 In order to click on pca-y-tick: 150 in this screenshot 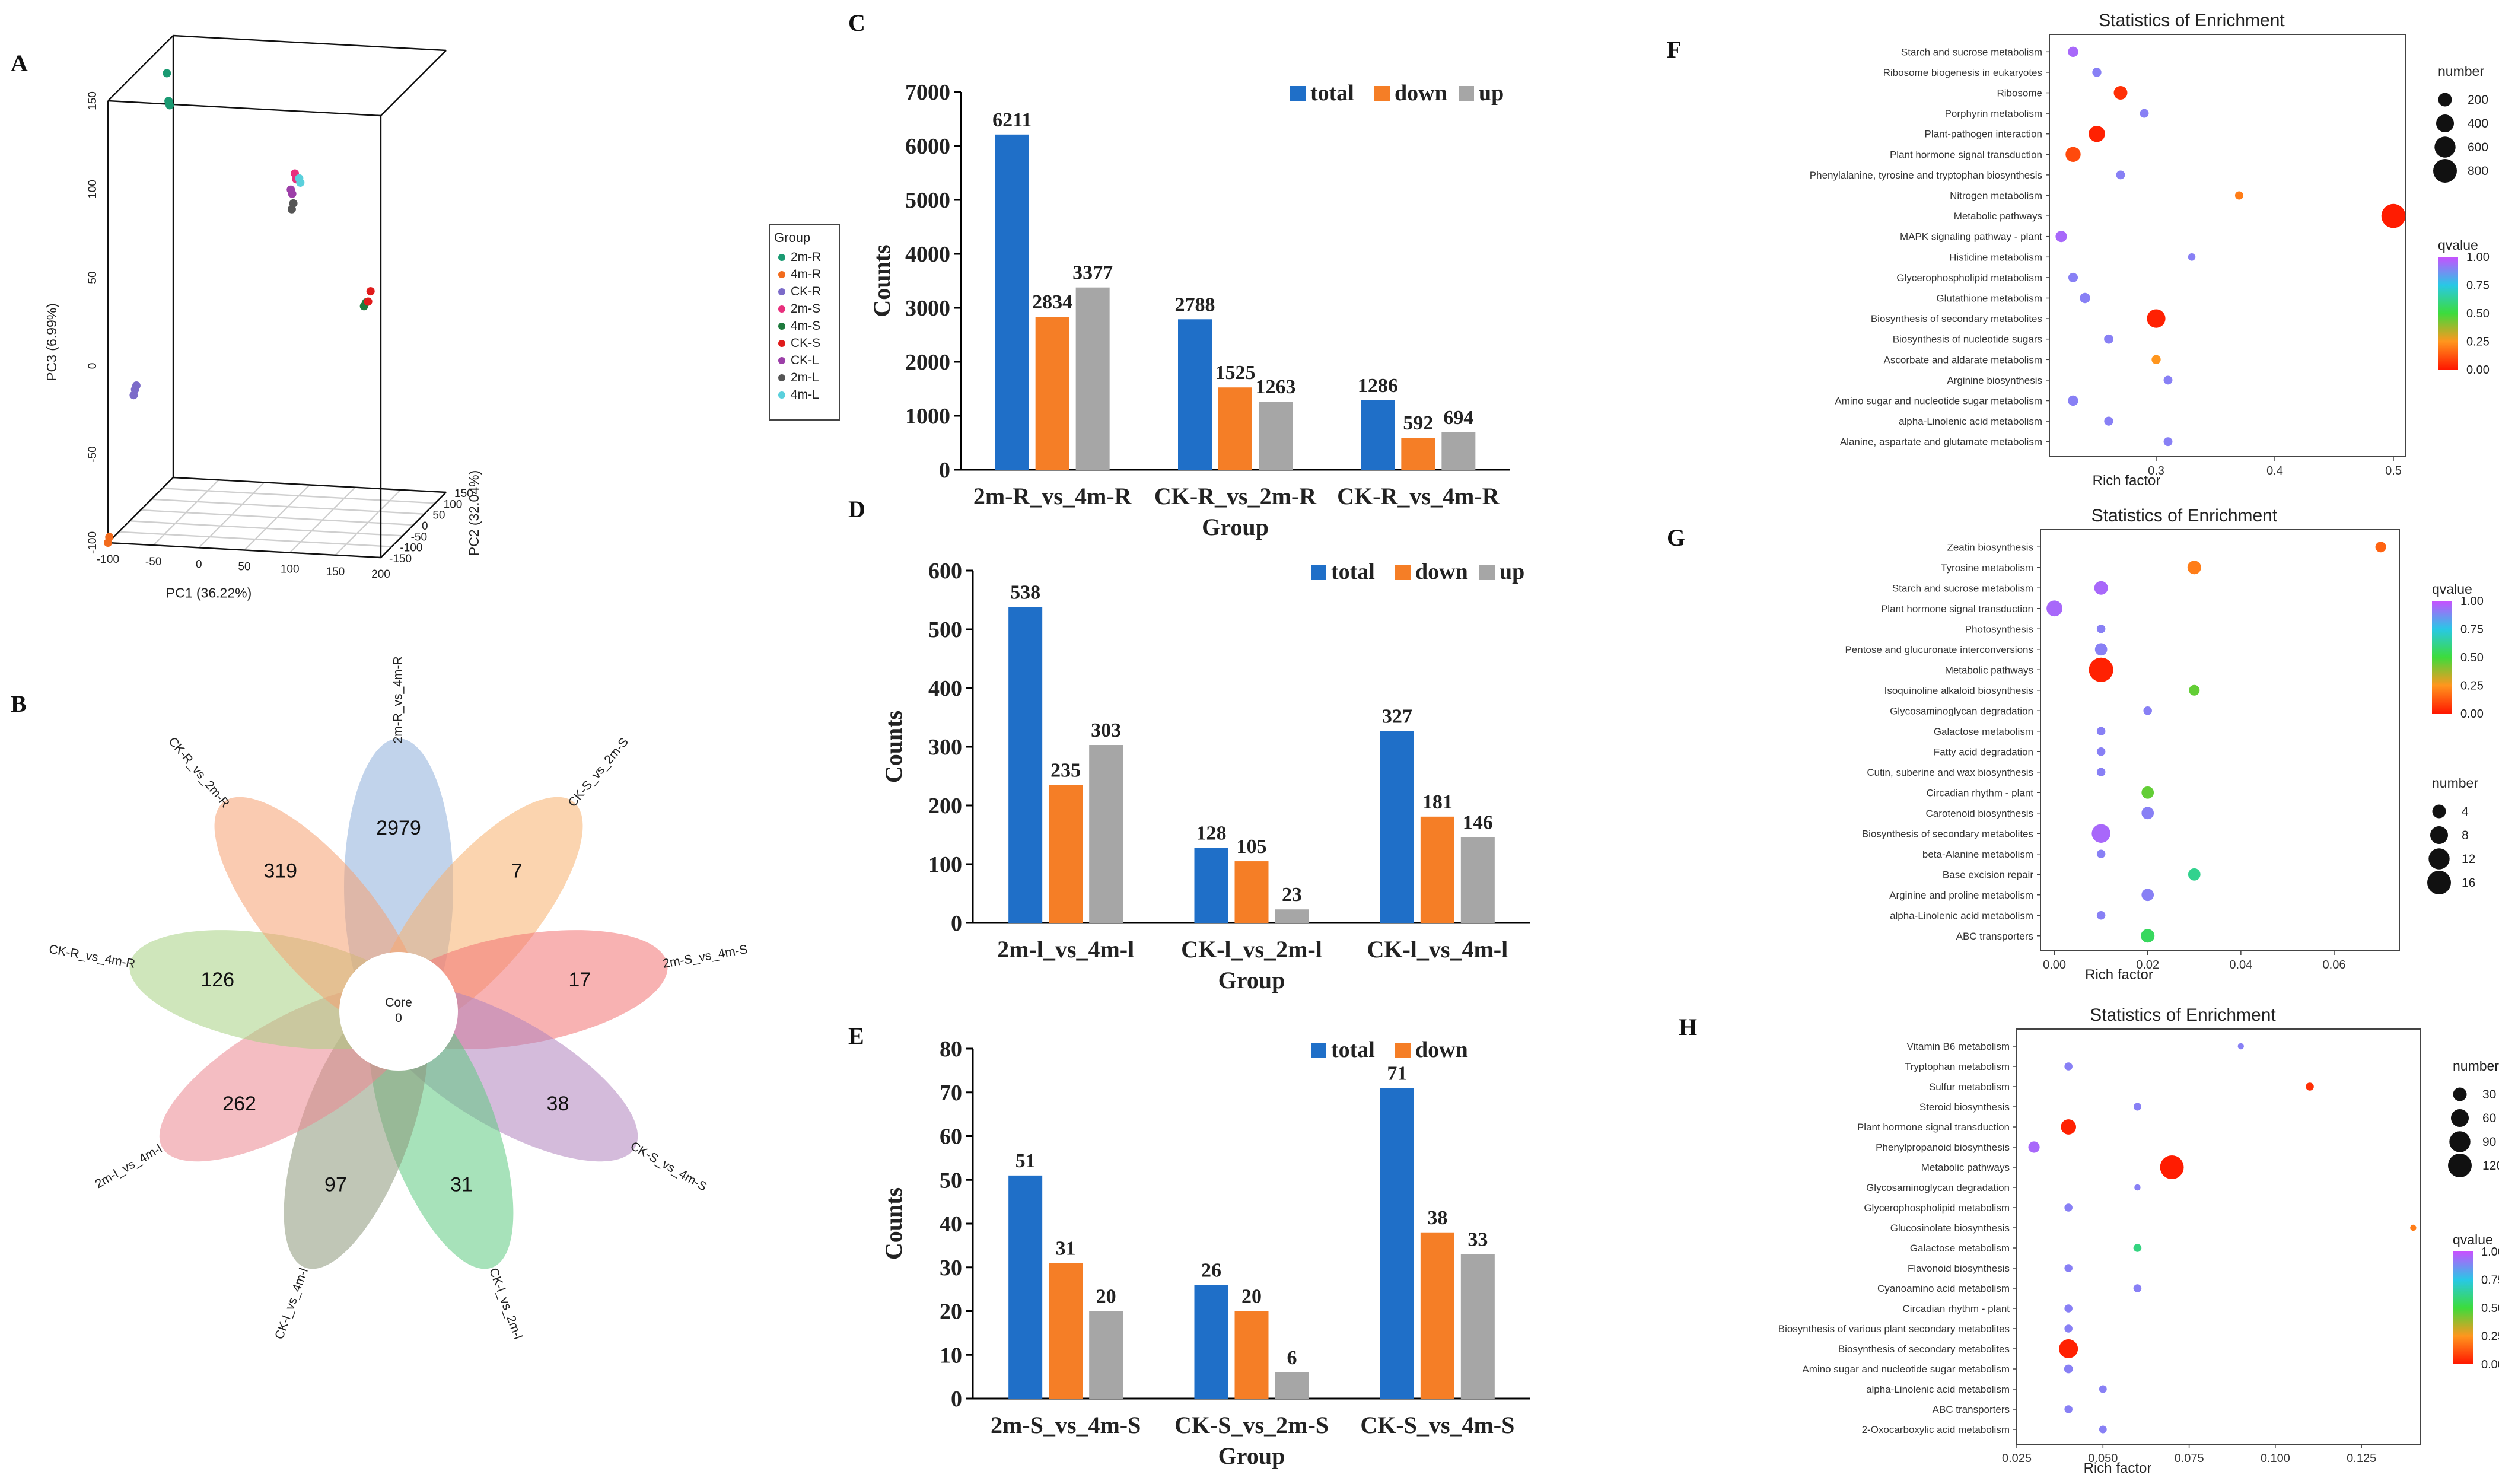, I will do `click(463, 494)`.